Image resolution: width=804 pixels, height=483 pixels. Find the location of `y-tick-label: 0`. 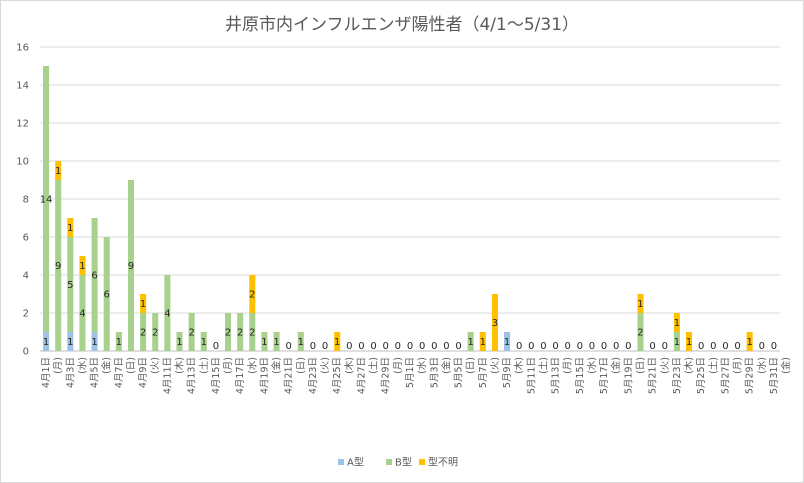

y-tick-label: 0 is located at coordinates (26, 352).